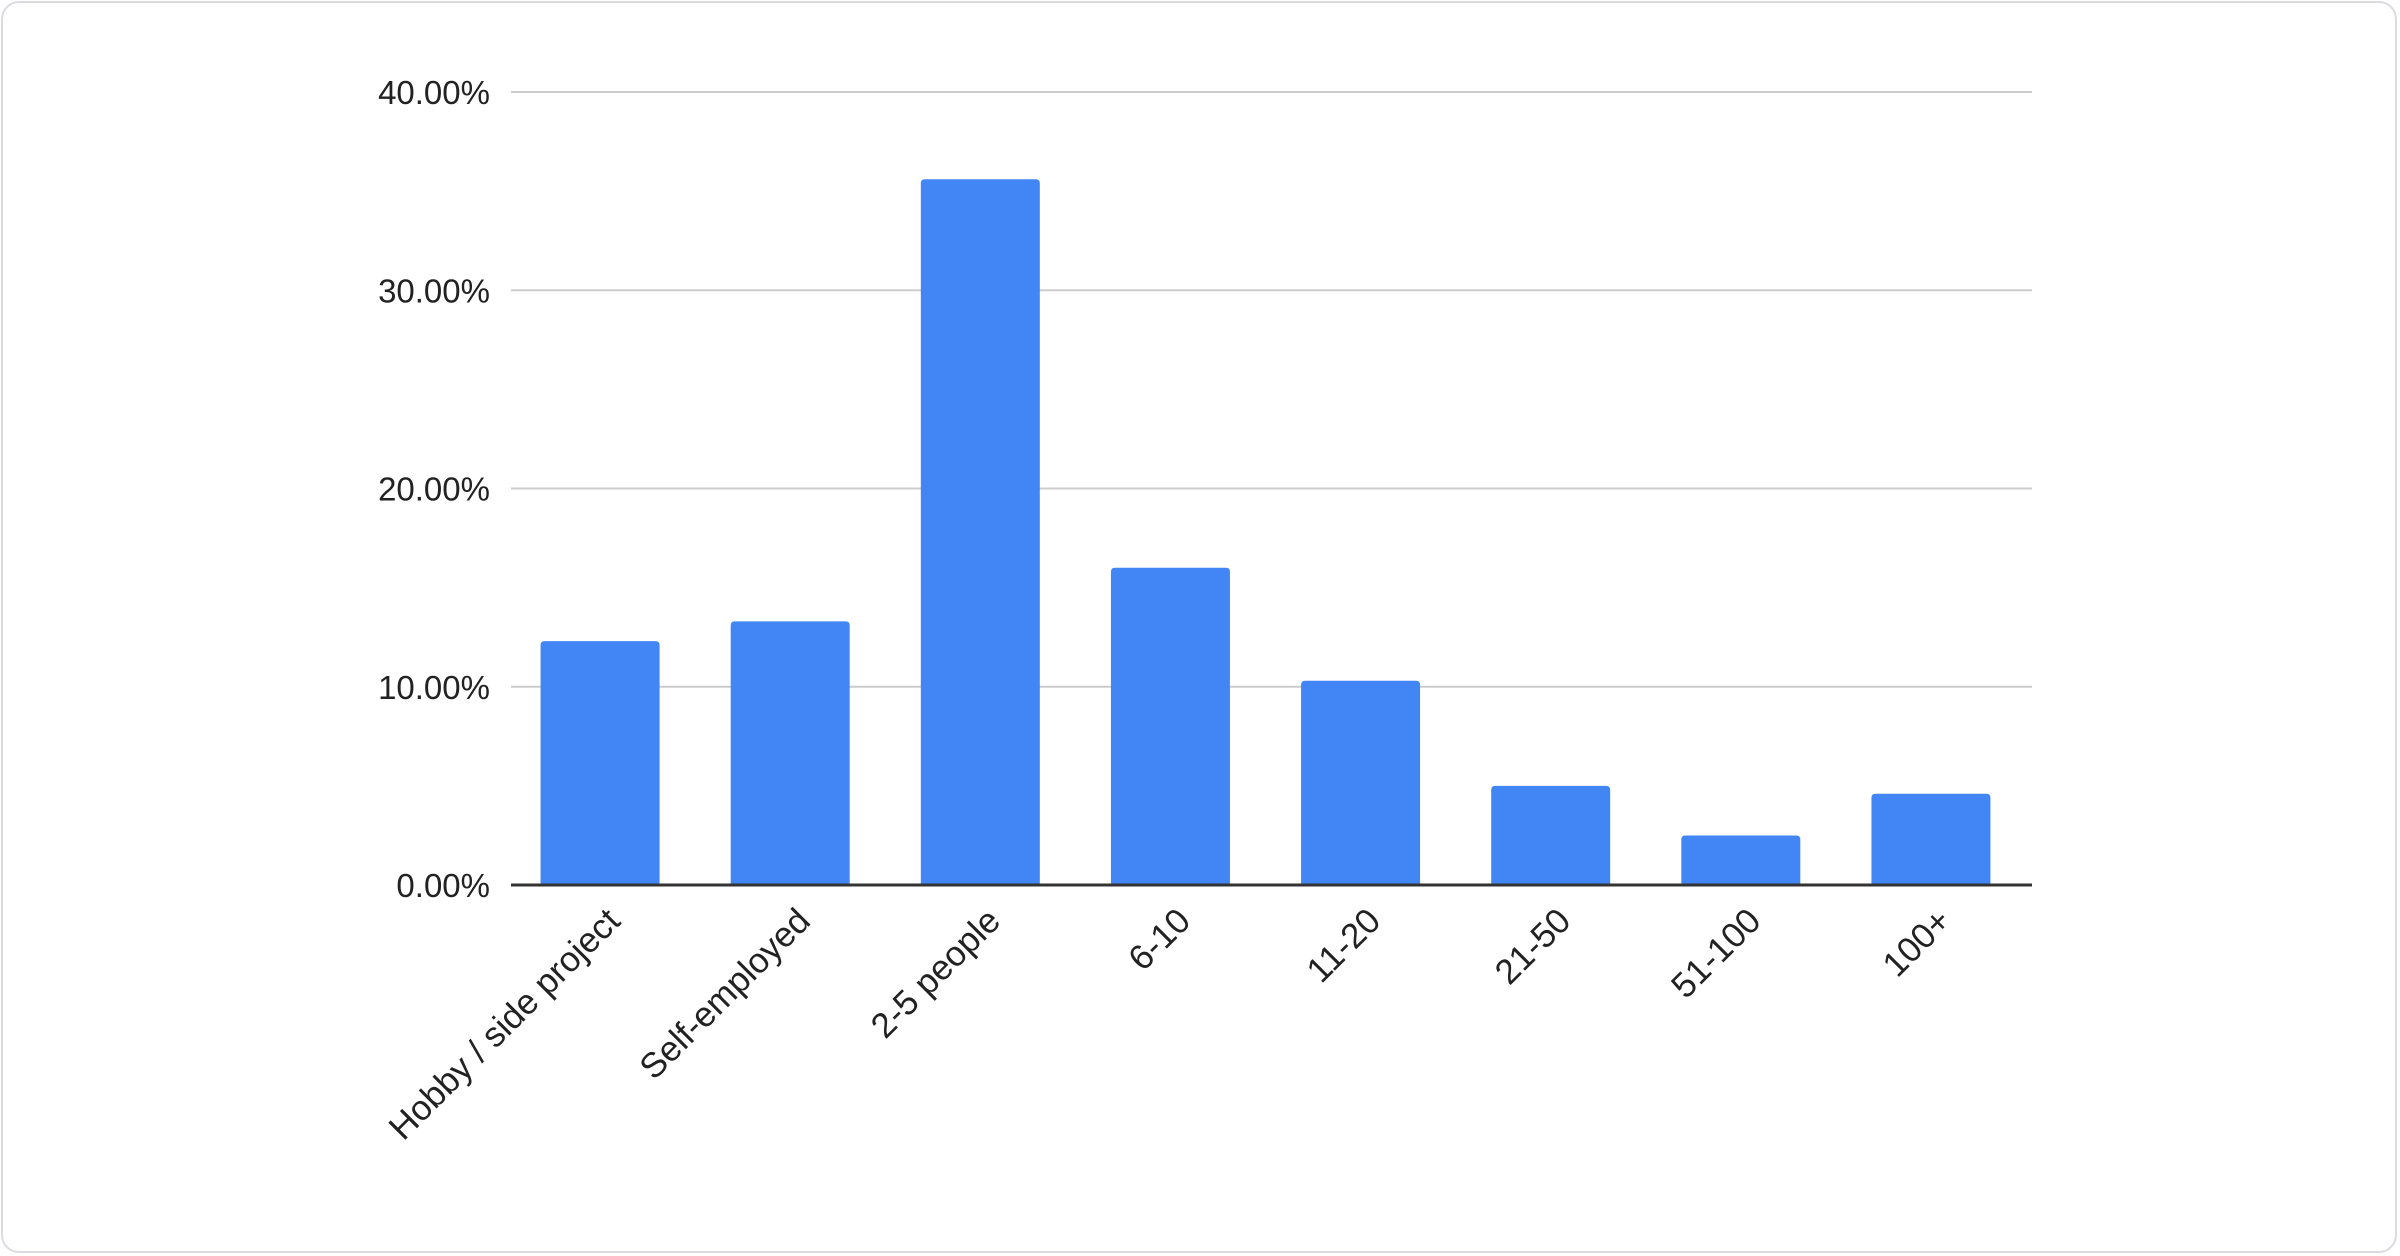  I want to click on y-tick-label: 40.00%, so click(434, 92).